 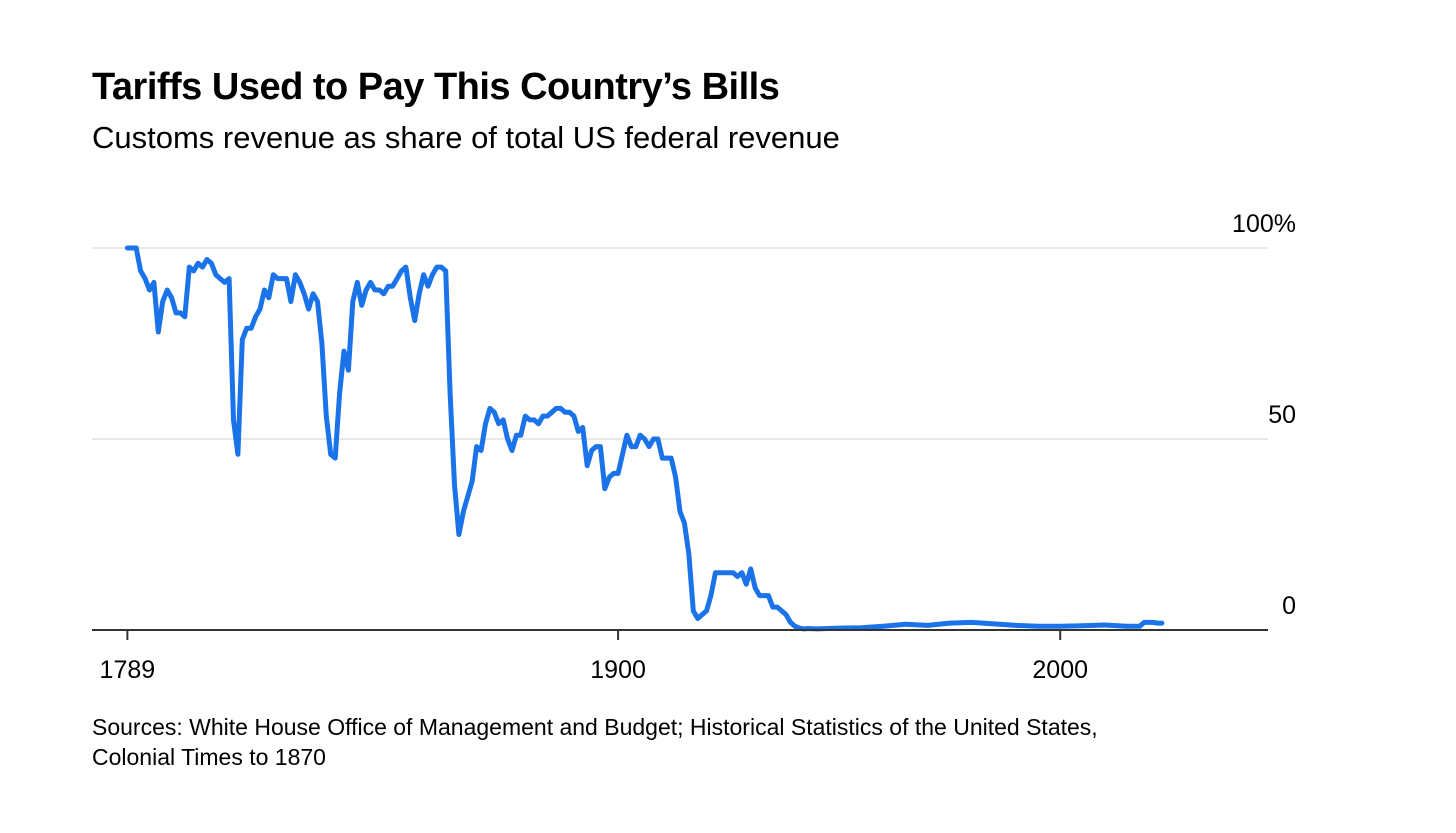 What do you see at coordinates (1264, 224) in the screenshot?
I see `y-tick-label: 100%` at bounding box center [1264, 224].